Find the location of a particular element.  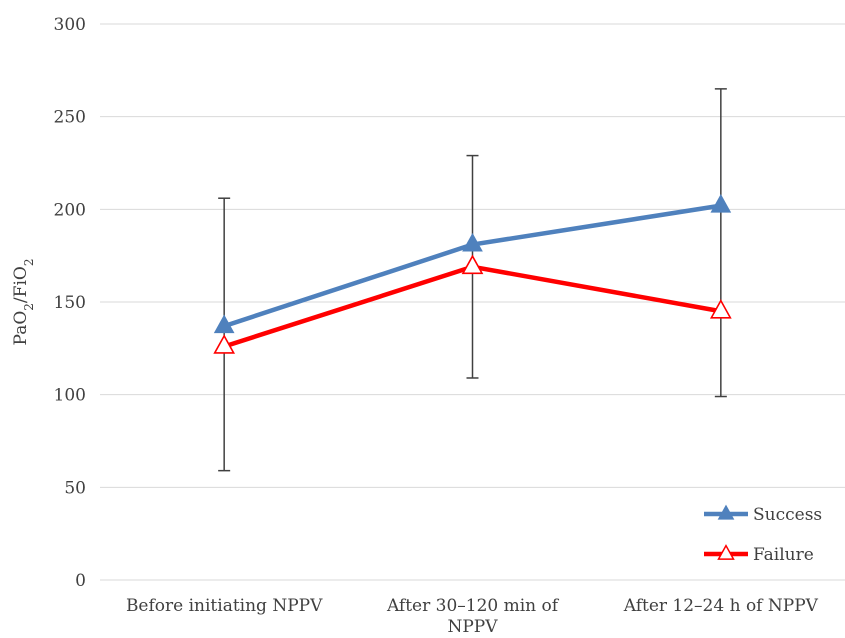

error-bar is located at coordinates (720, 243).